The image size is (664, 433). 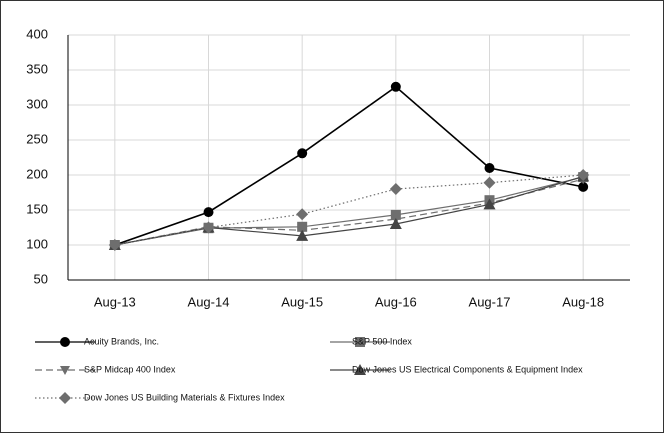 I want to click on x-tick-label: Aug-16, so click(x=396, y=301).